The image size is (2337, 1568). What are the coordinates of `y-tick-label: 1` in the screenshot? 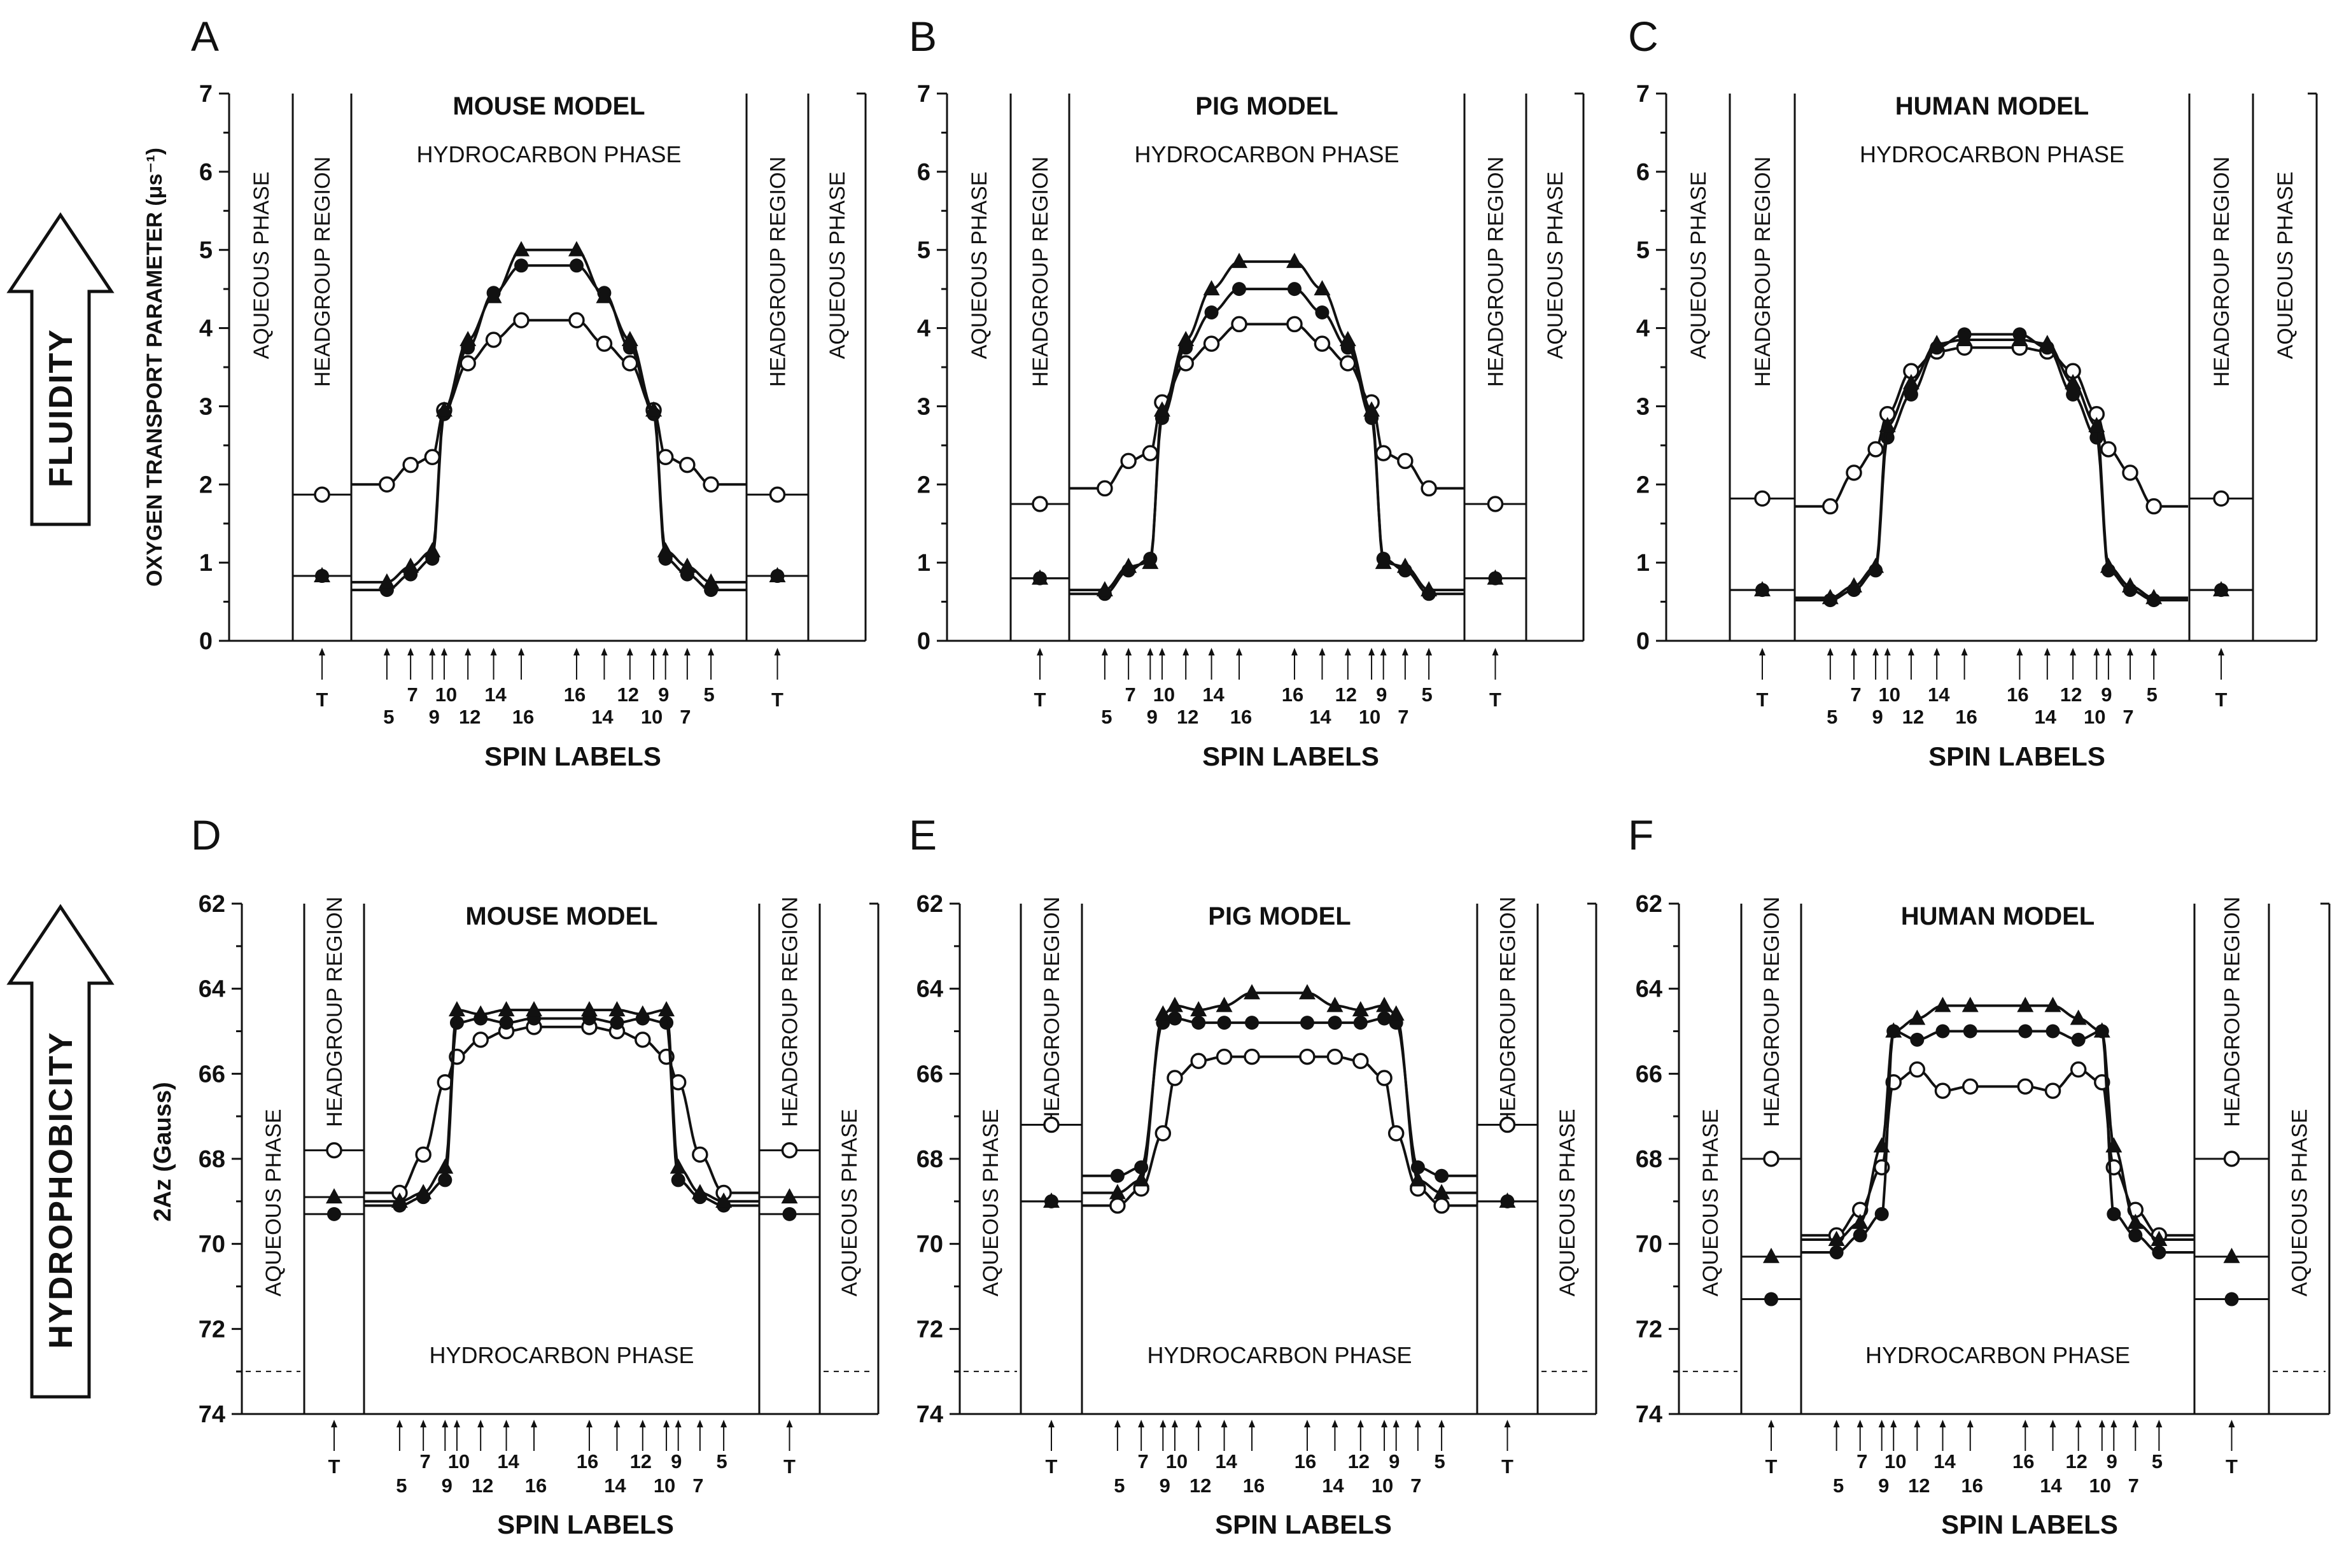 It's located at (206, 563).